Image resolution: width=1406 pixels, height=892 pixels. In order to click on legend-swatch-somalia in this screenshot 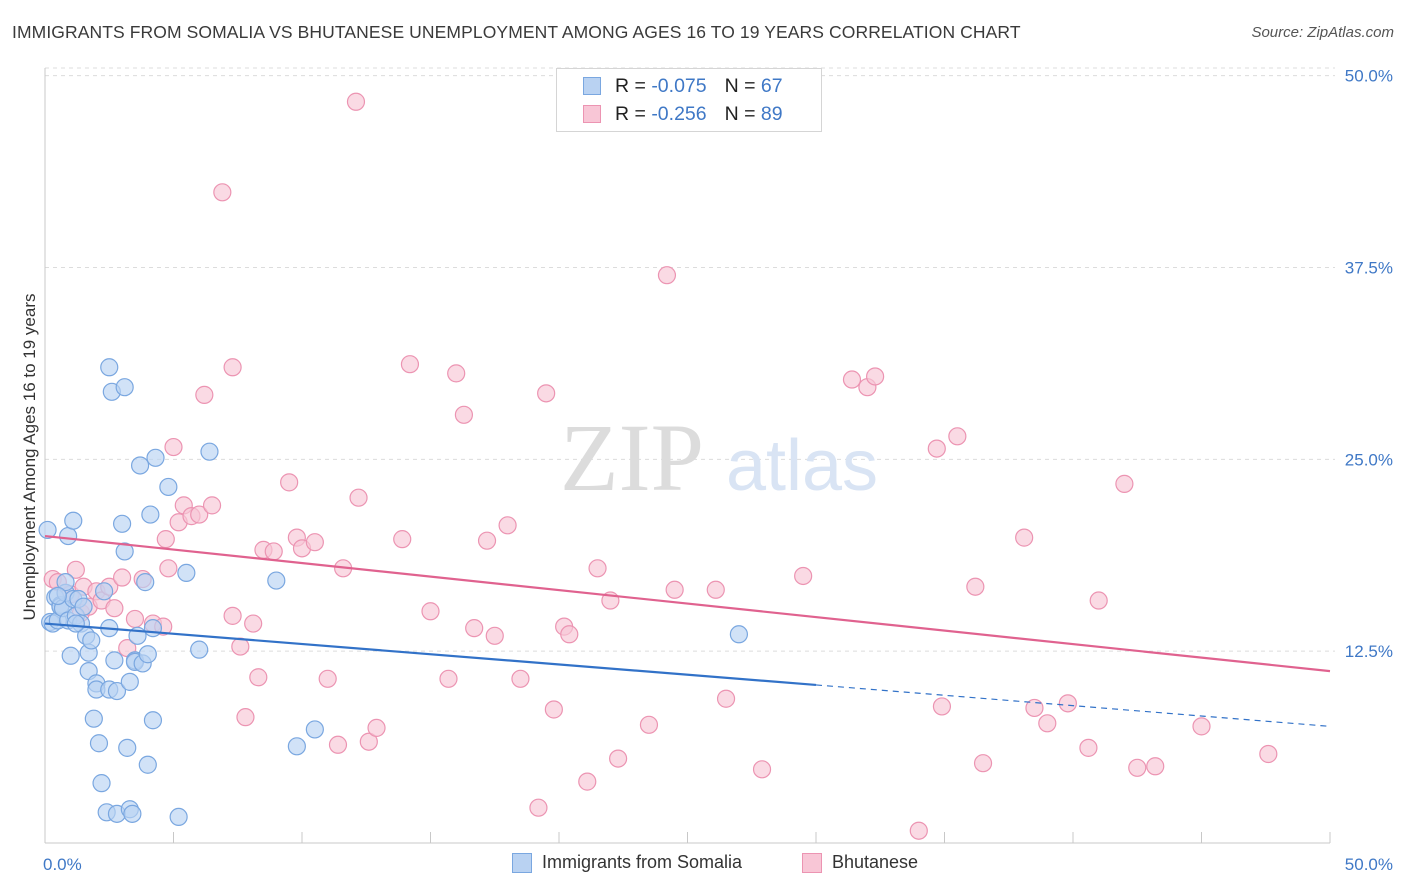, I will do `click(592, 86)`.